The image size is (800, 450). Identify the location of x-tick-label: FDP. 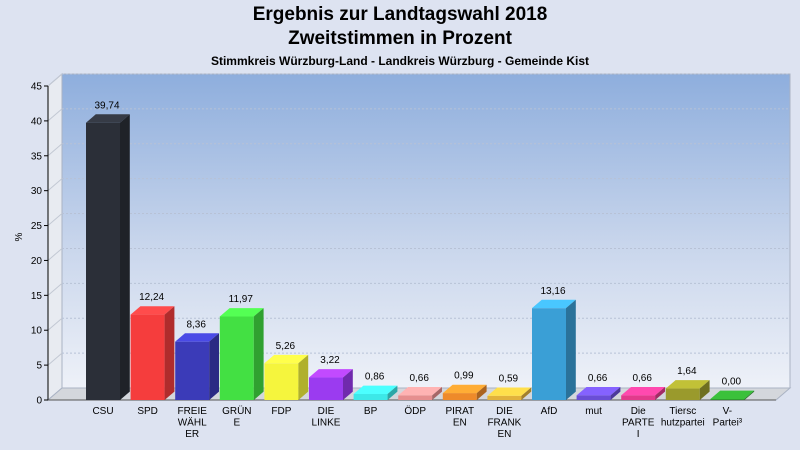
(281, 411).